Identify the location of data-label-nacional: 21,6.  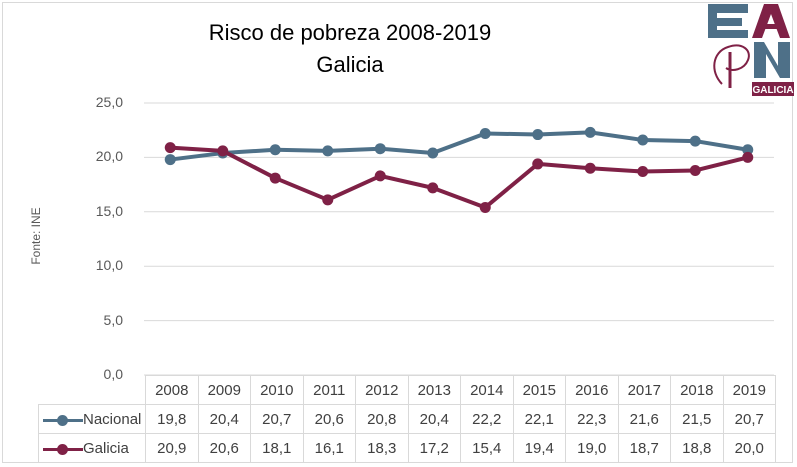
(644, 419).